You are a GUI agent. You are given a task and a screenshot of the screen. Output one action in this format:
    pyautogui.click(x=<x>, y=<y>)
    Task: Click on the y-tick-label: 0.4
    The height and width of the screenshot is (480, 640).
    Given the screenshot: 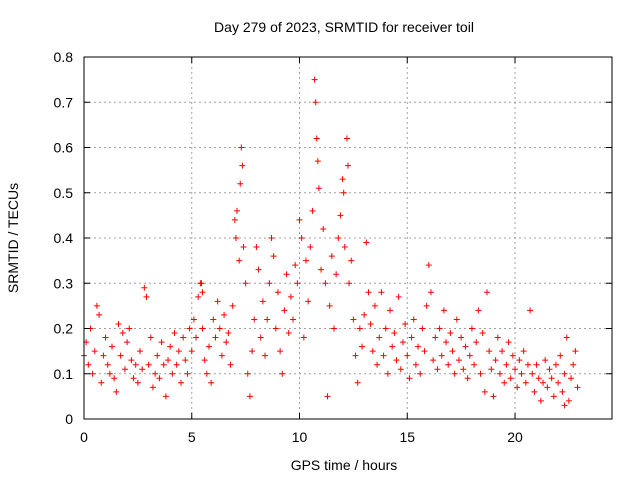 What is the action you would take?
    pyautogui.click(x=64, y=238)
    